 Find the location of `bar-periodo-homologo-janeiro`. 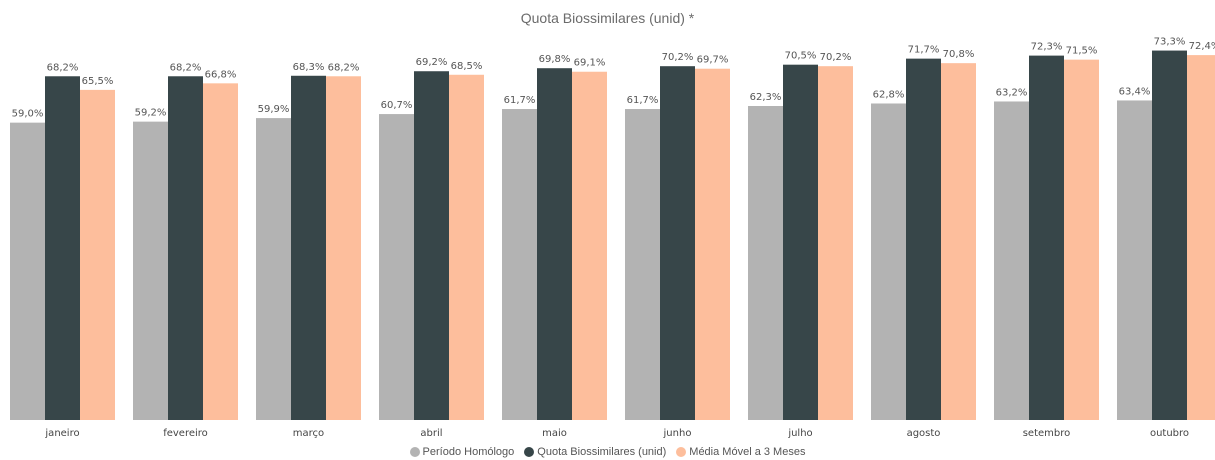

bar-periodo-homologo-janeiro is located at coordinates (27, 271).